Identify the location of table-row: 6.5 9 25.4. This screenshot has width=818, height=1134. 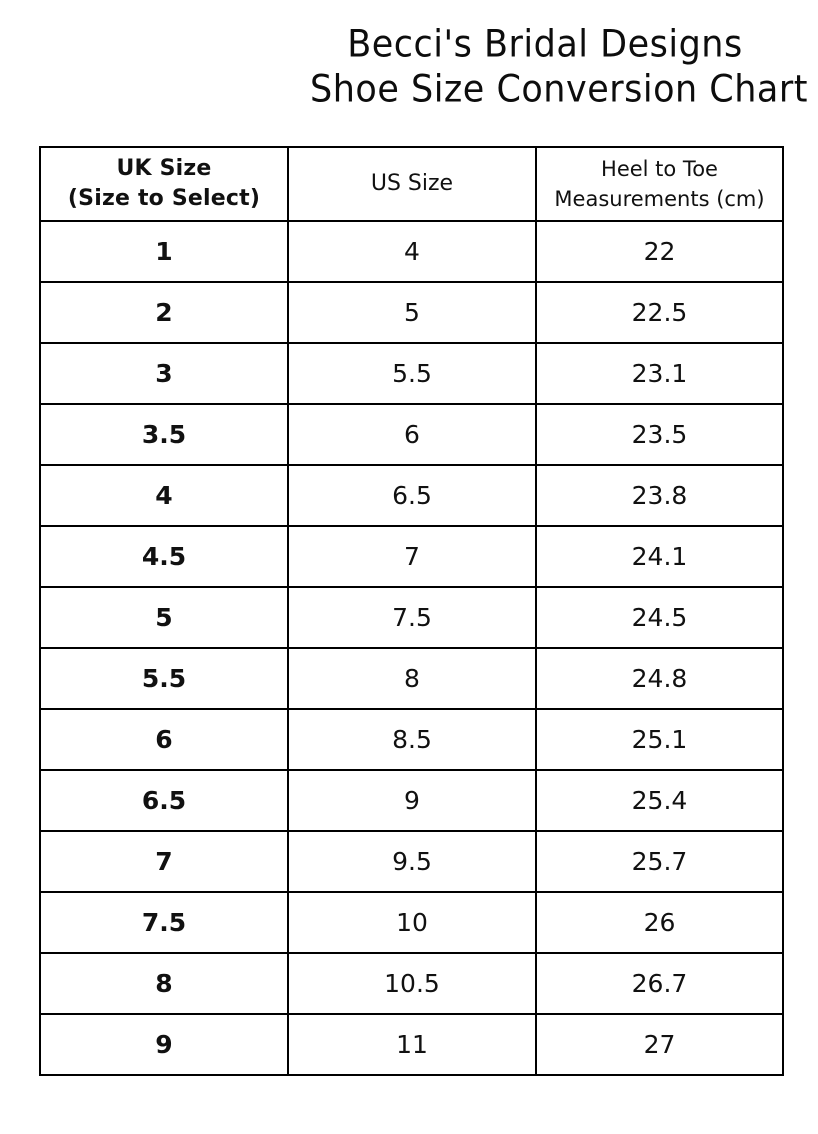
(411, 800).